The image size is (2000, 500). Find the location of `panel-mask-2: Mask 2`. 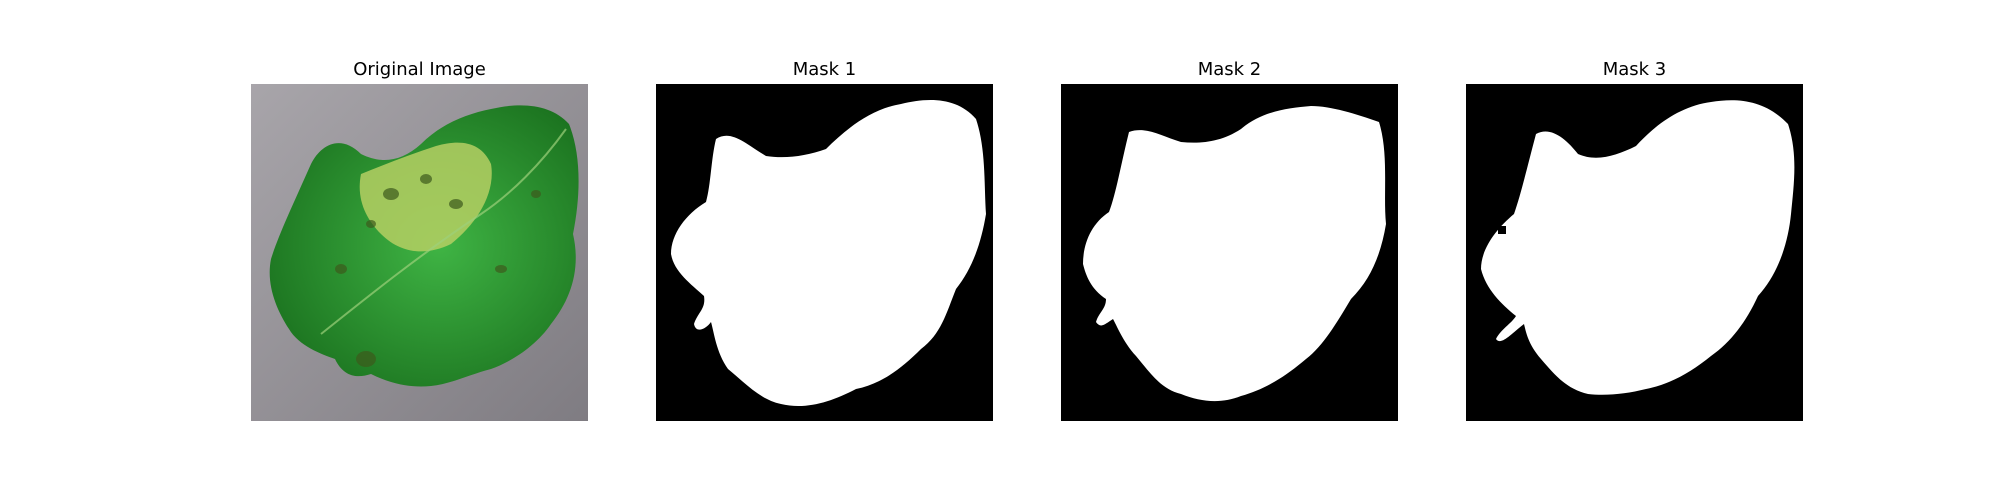

panel-mask-2: Mask 2 is located at coordinates (1229, 239).